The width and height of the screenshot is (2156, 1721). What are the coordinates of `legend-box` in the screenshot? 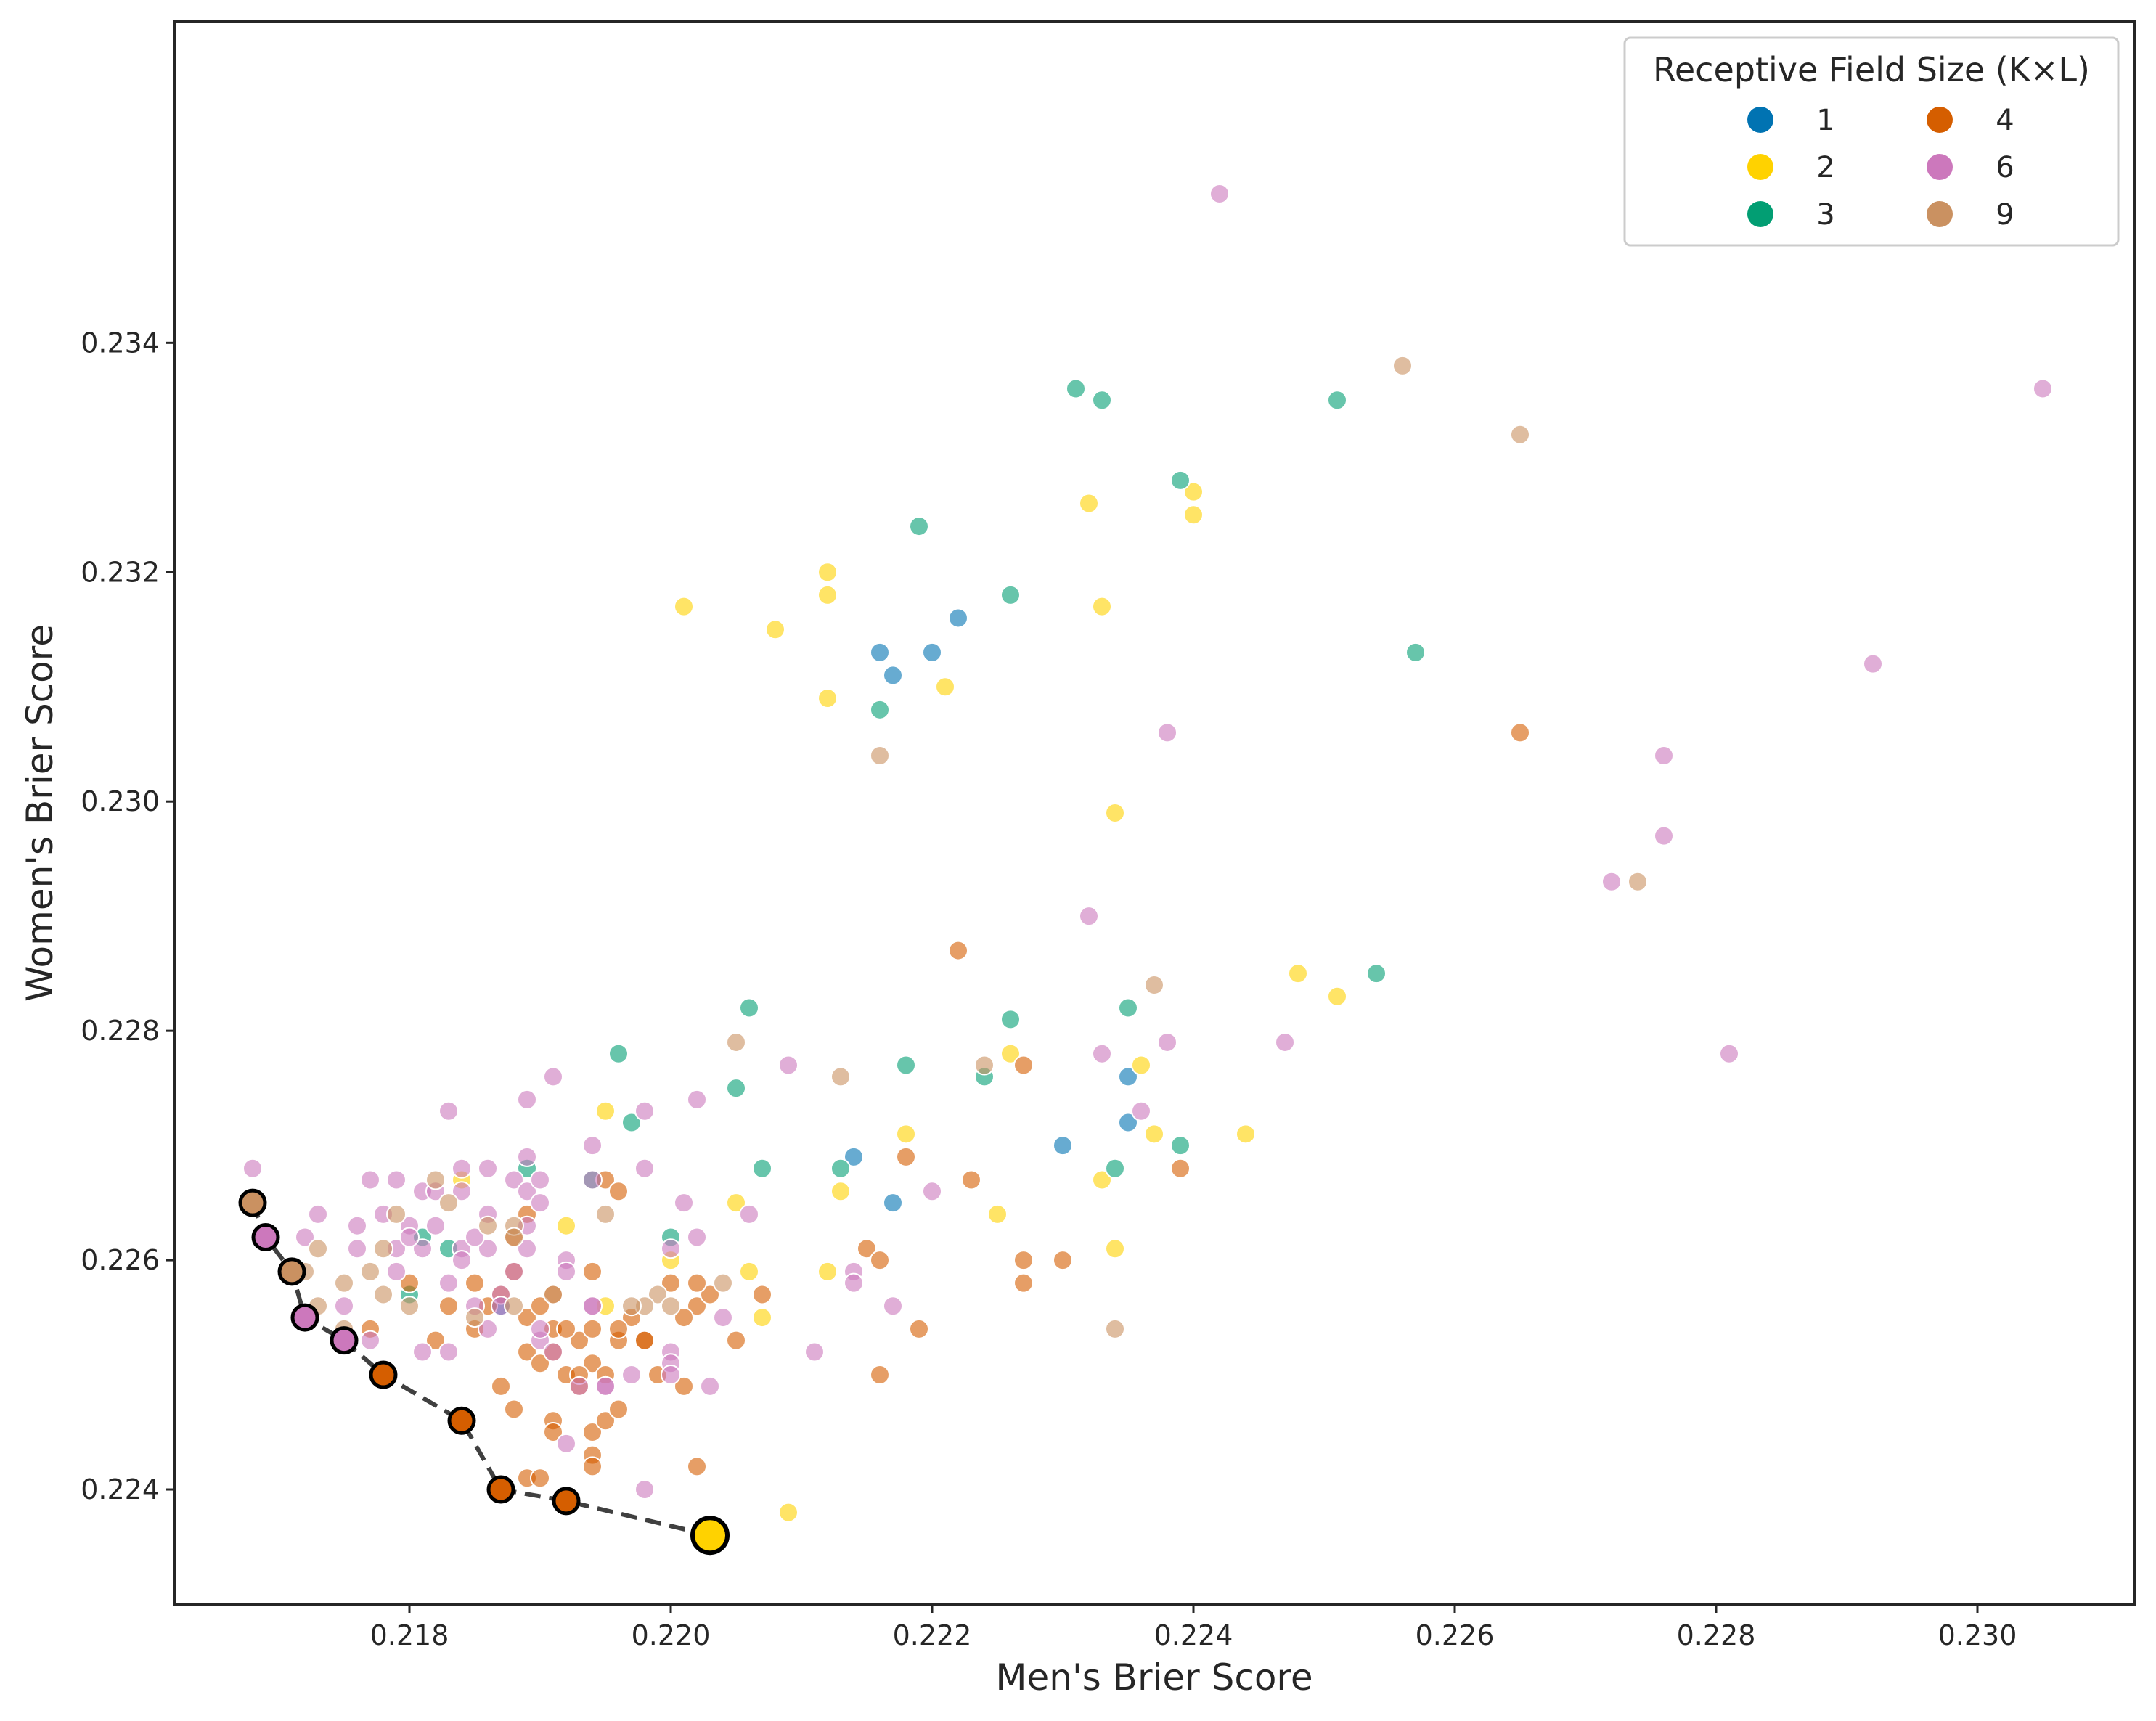 It's located at (1872, 141).